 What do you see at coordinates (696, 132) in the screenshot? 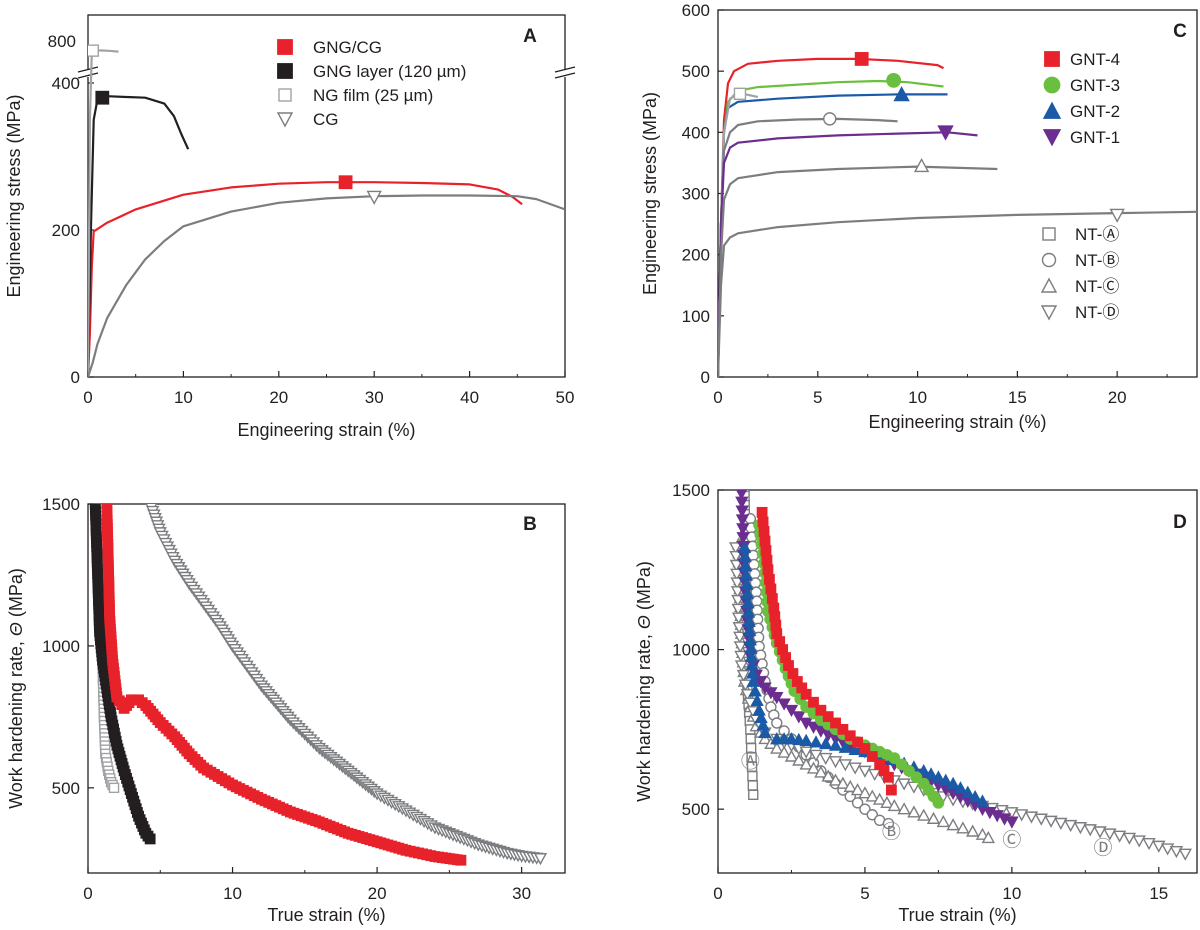
I see `y-tick-label: 400` at bounding box center [696, 132].